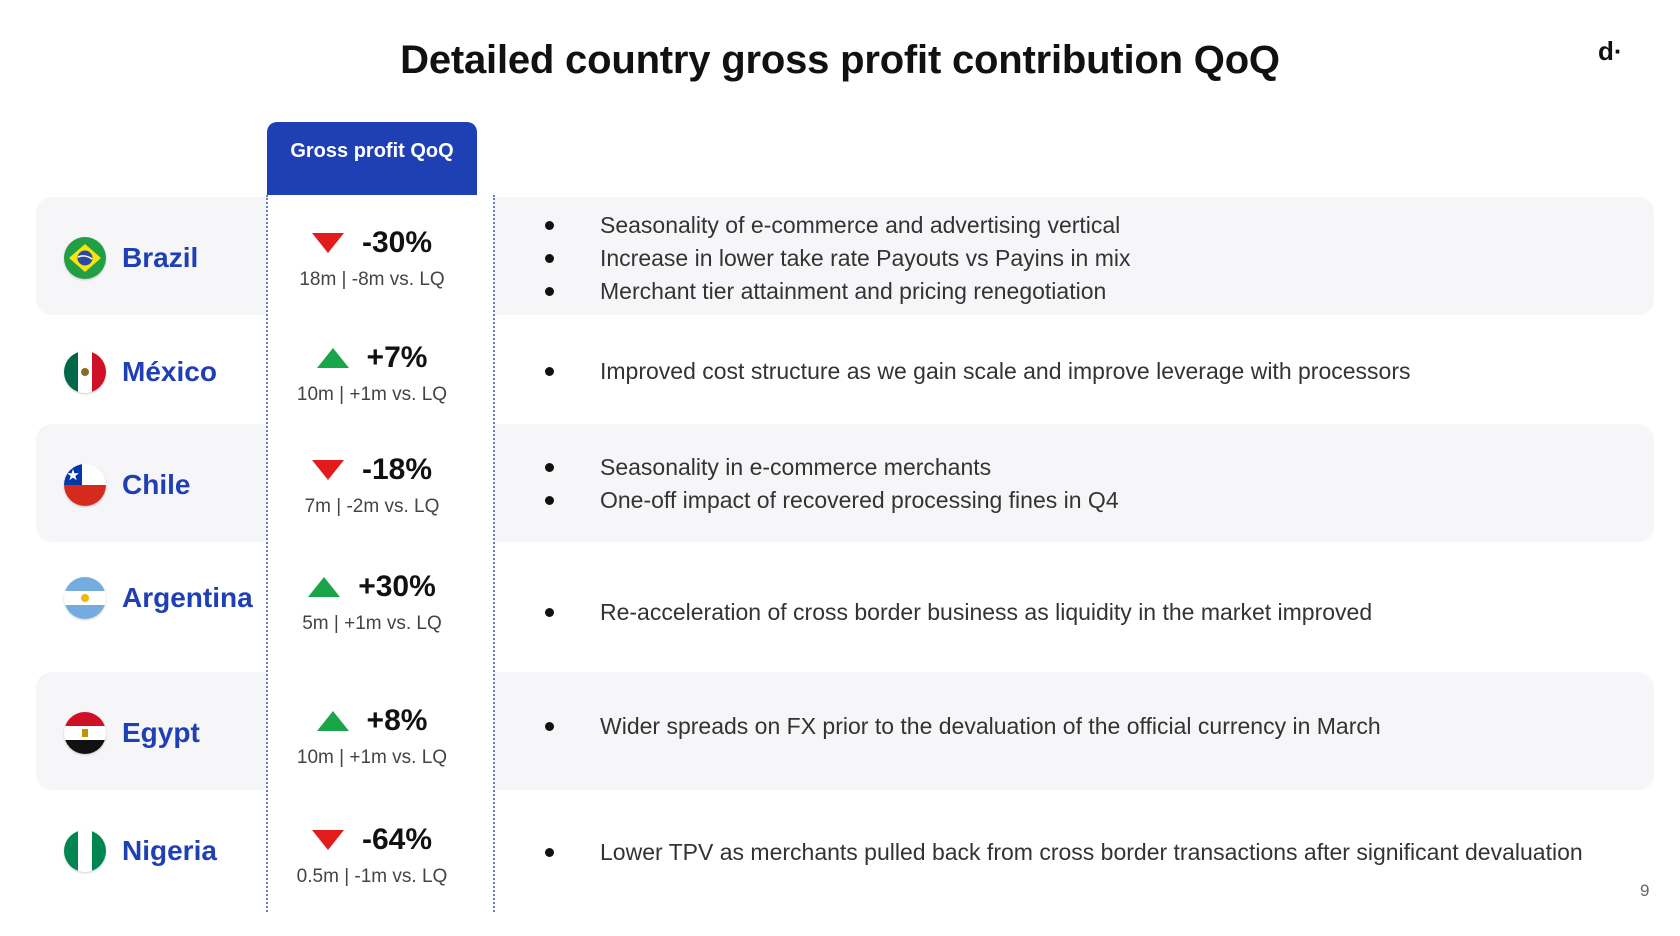  I want to click on metric-brazil: -30% 18m | -8m vs. LQ, so click(372, 258).